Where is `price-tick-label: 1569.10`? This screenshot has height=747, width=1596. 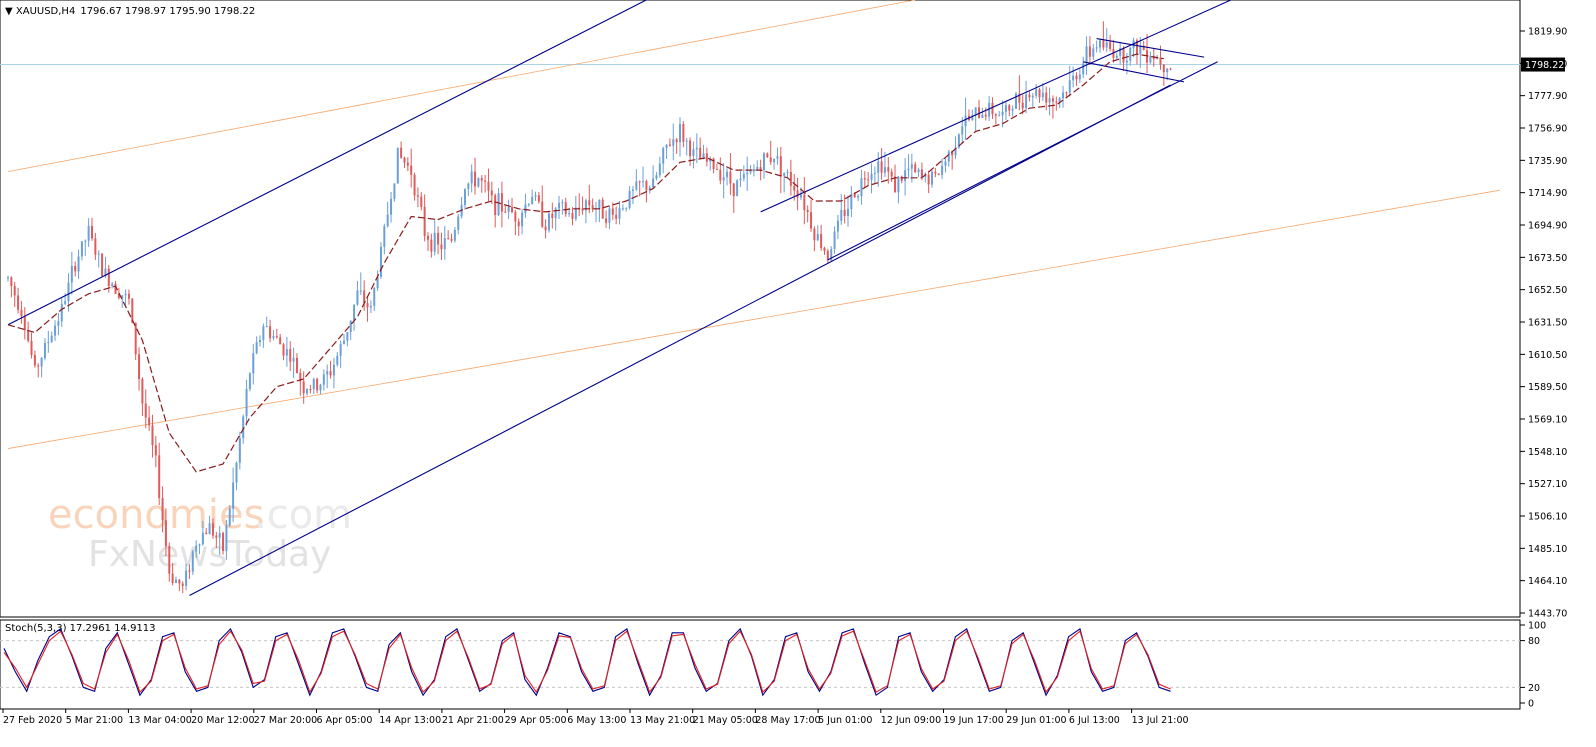
price-tick-label: 1569.10 is located at coordinates (1547, 420).